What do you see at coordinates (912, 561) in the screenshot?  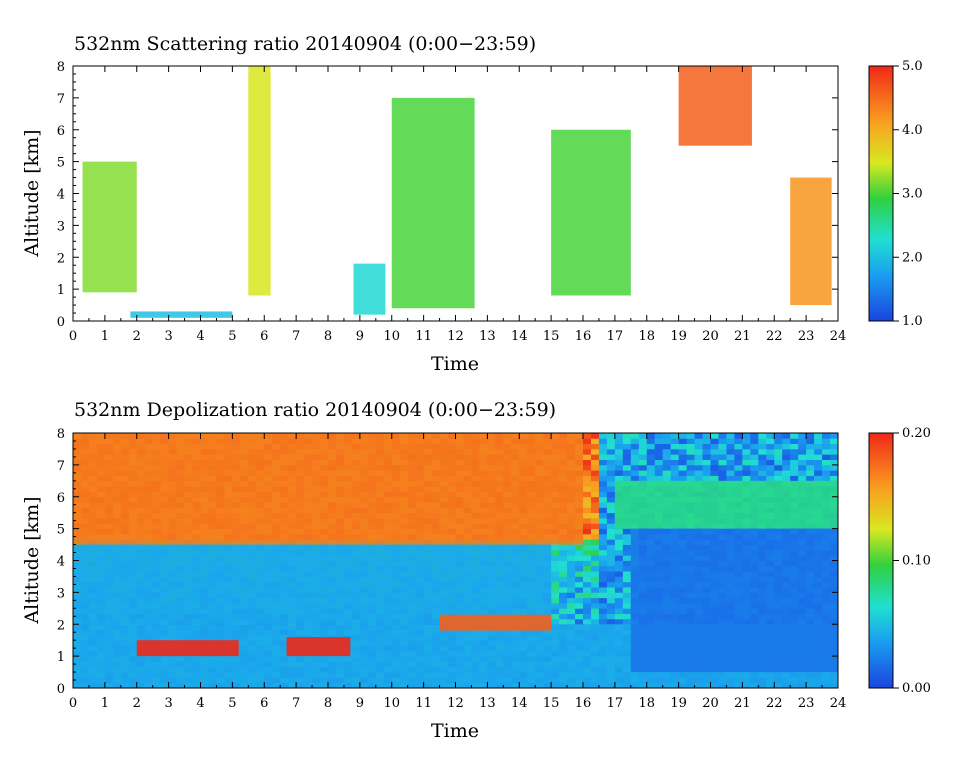 I see `depolarization-colorbar-ticks: 0.000.100.20` at bounding box center [912, 561].